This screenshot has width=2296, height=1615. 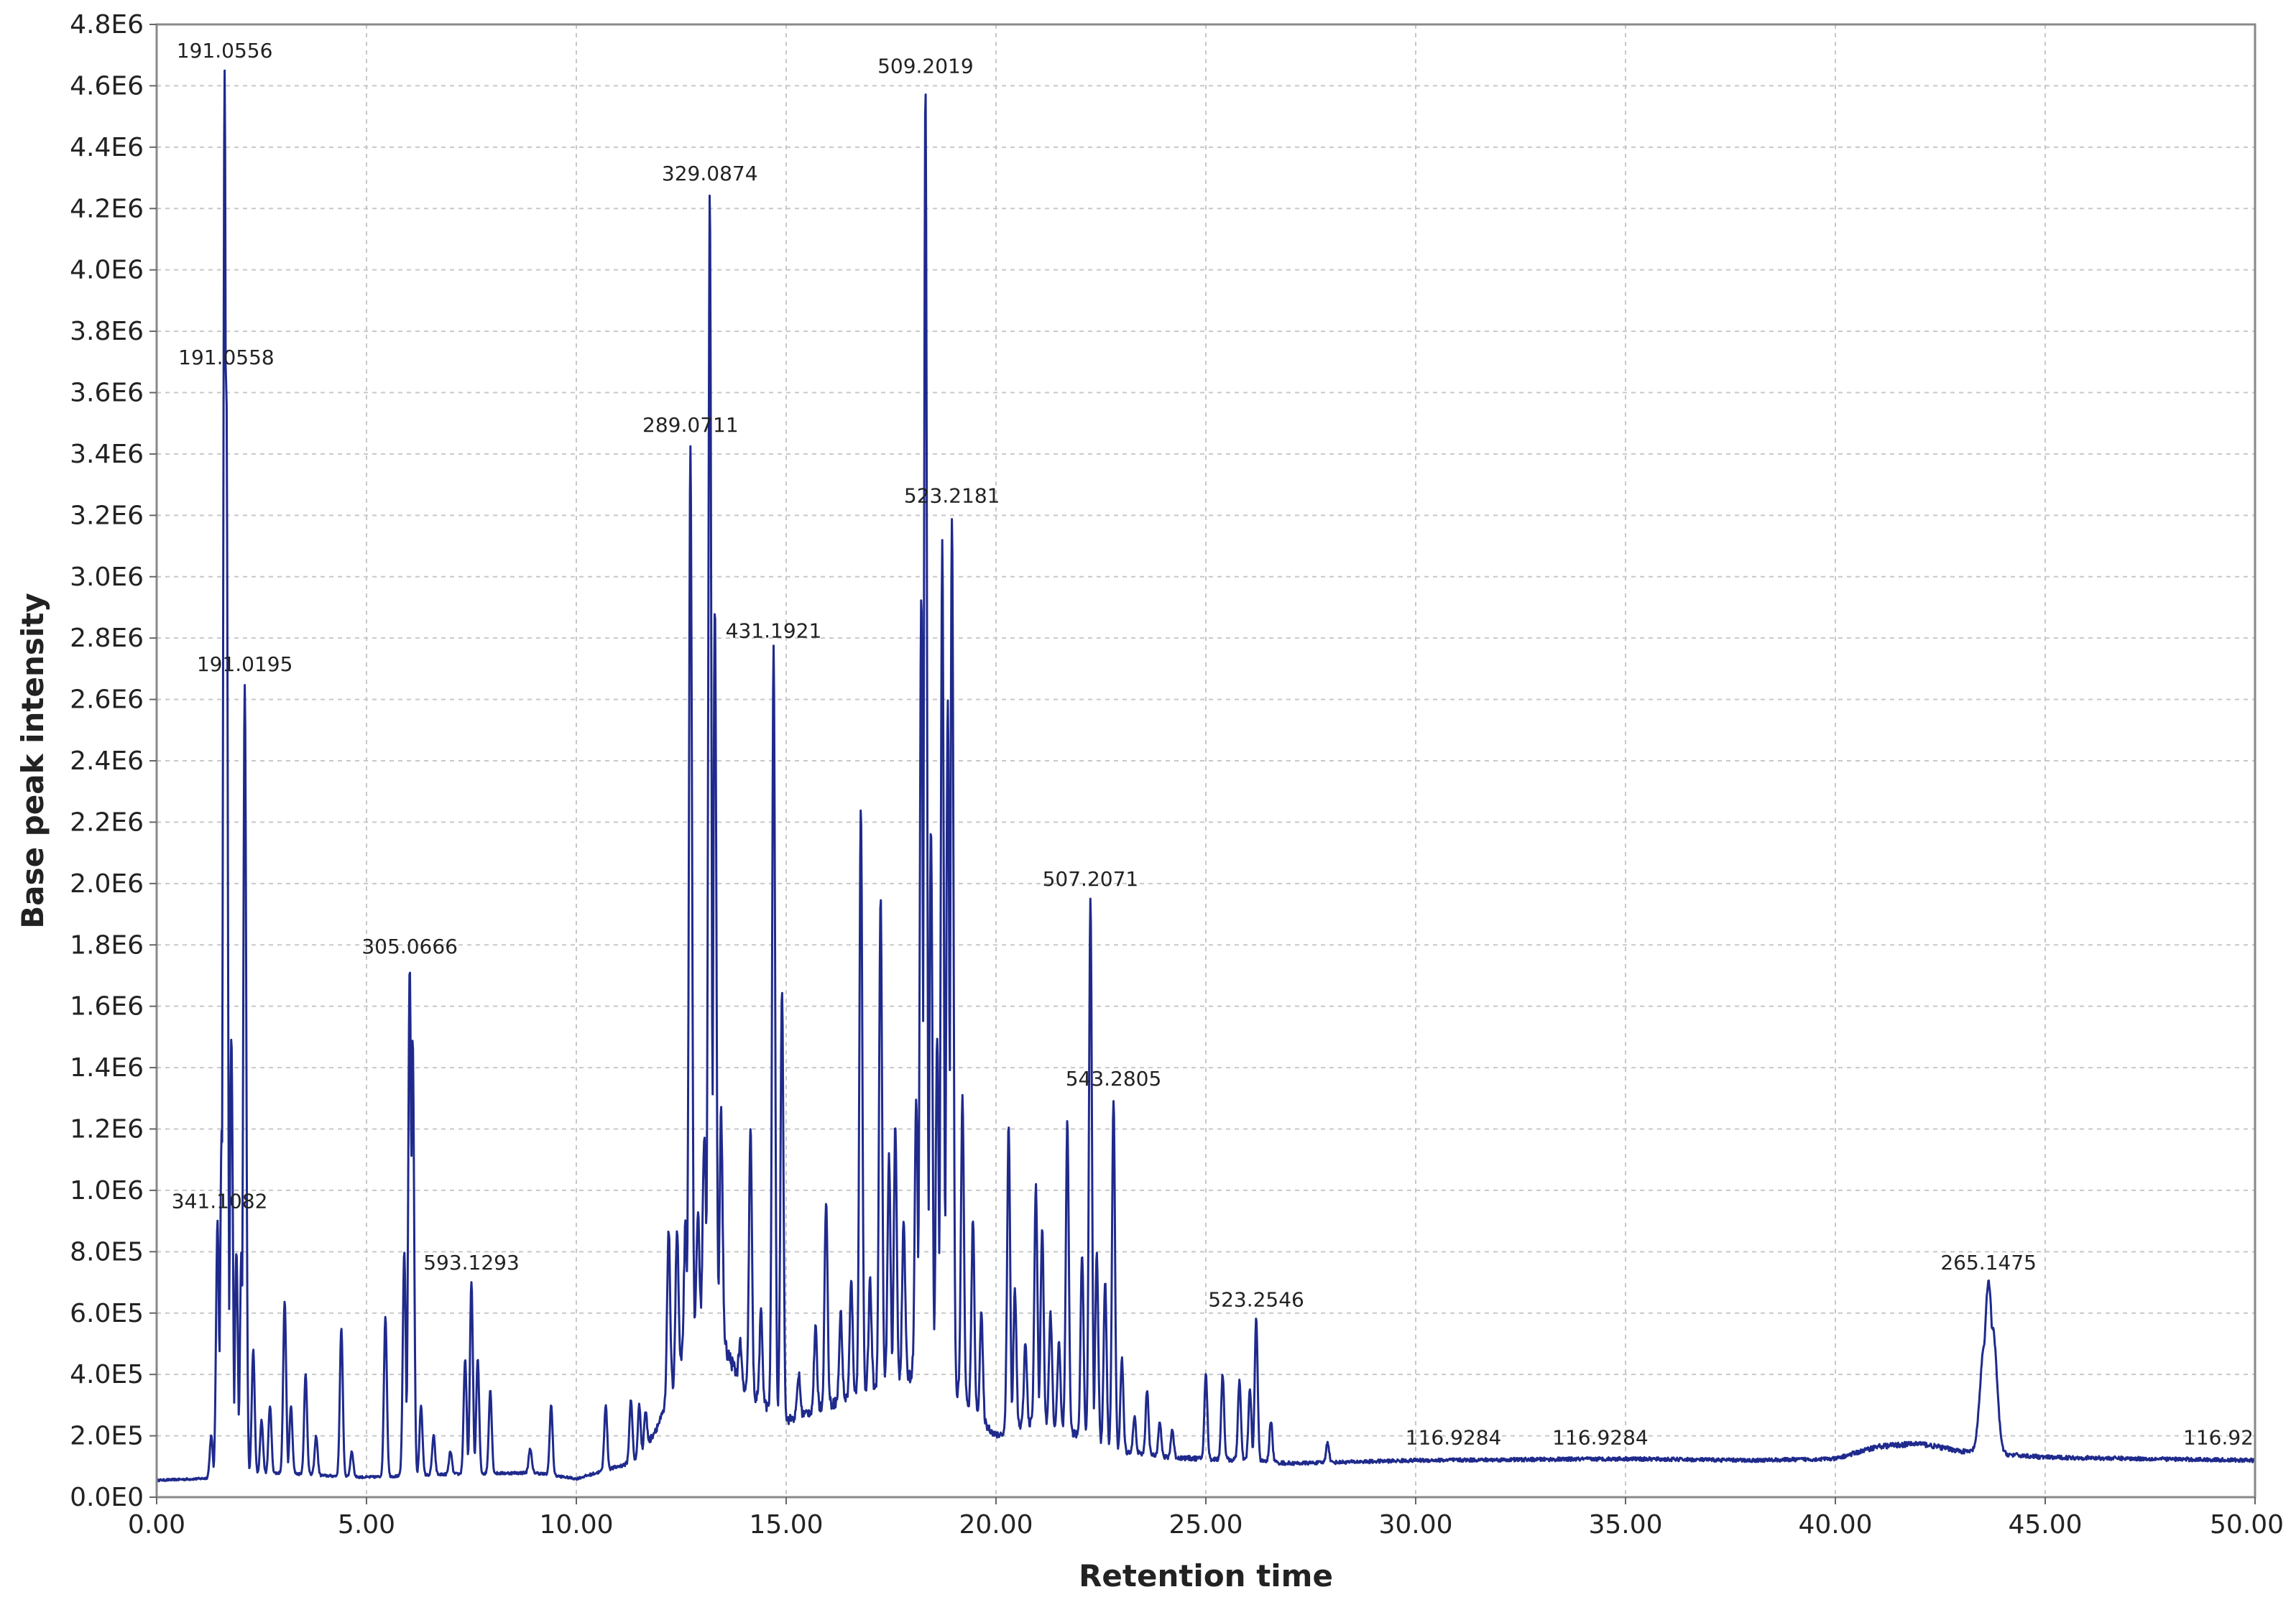 What do you see at coordinates (2045, 1525) in the screenshot?
I see `x-tick-label: 45.00` at bounding box center [2045, 1525].